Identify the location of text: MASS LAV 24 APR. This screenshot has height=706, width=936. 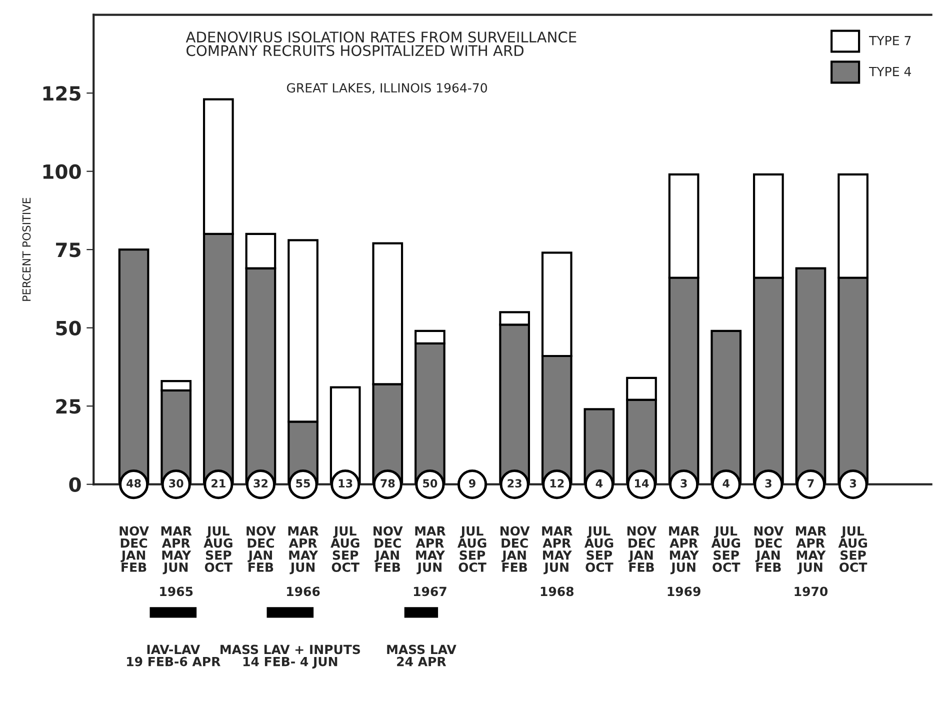
(421, 655).